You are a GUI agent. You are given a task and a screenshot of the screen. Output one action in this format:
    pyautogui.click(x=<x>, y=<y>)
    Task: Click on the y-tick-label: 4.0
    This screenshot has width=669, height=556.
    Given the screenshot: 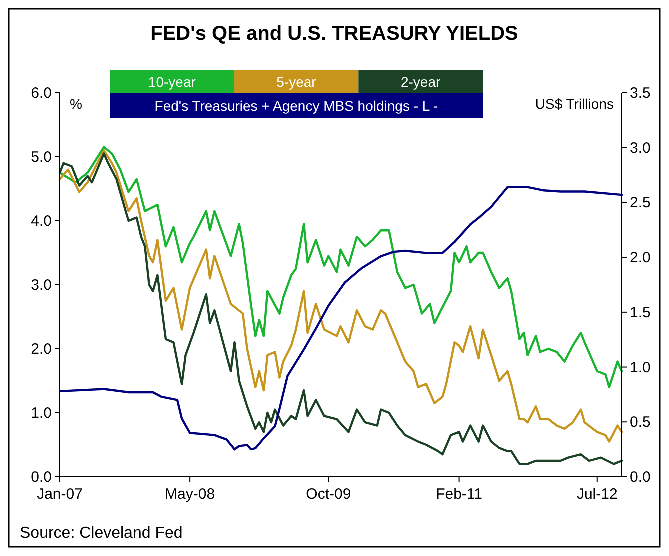 What is the action you would take?
    pyautogui.click(x=41, y=221)
    